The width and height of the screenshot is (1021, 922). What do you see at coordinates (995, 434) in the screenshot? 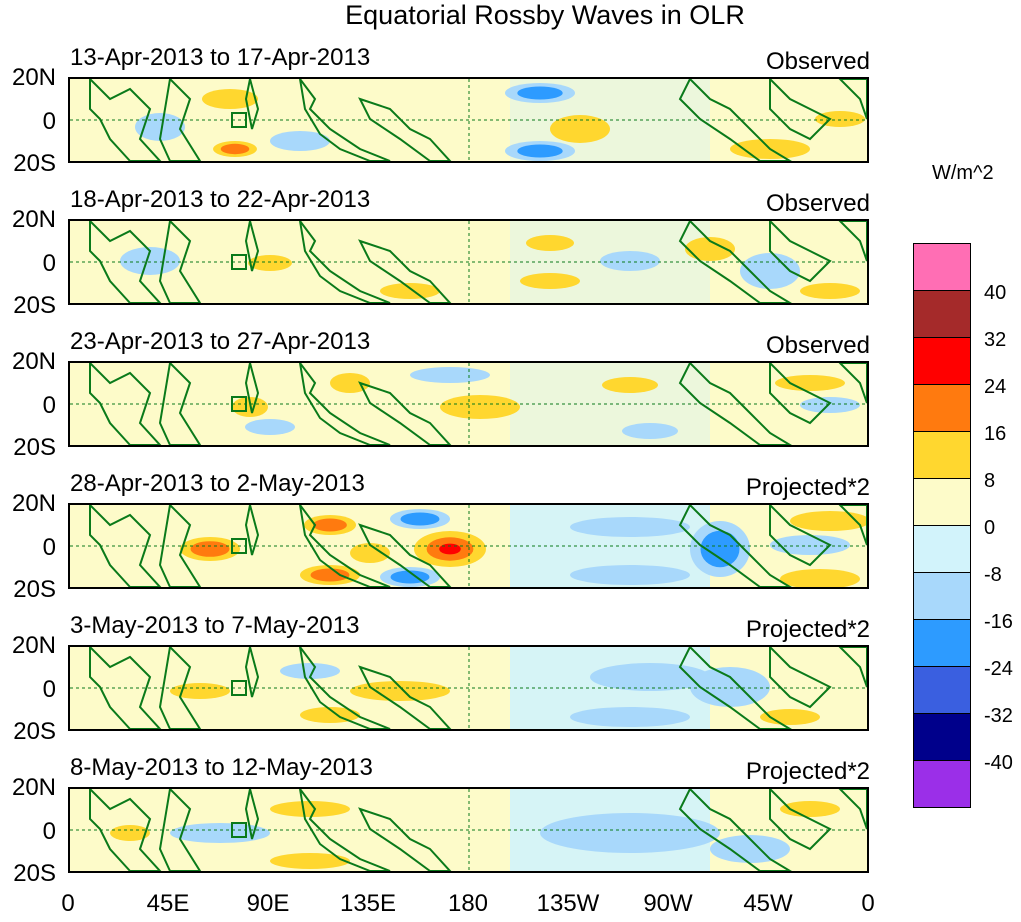
I see `colorbar-label: 16` at bounding box center [995, 434].